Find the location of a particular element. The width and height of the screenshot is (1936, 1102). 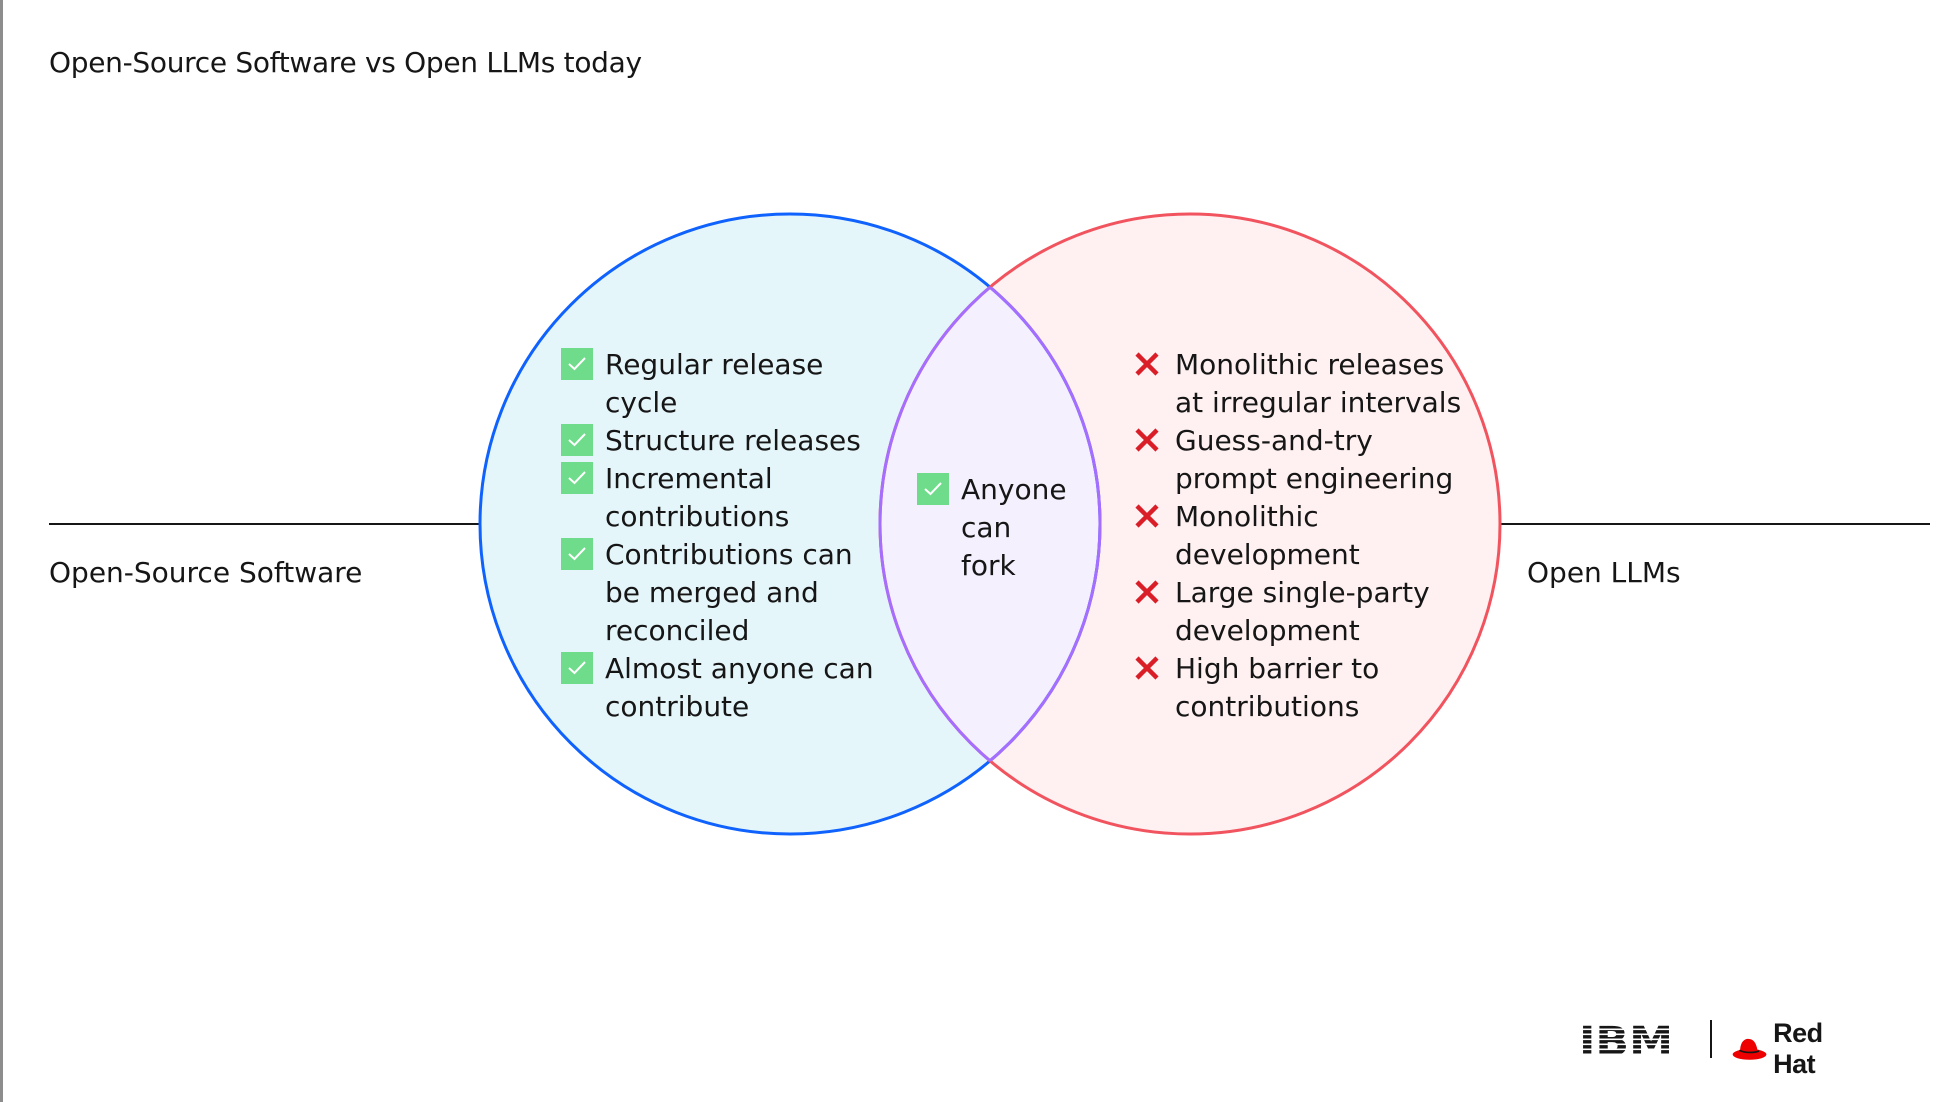

slide-edge is located at coordinates (1, 551).